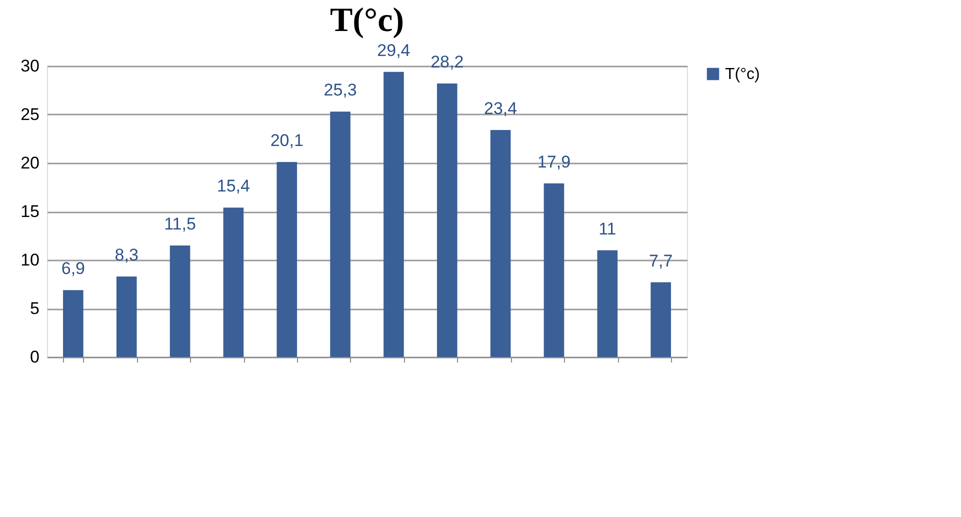 This screenshot has height=517, width=961. I want to click on data-label: 11, so click(607, 228).